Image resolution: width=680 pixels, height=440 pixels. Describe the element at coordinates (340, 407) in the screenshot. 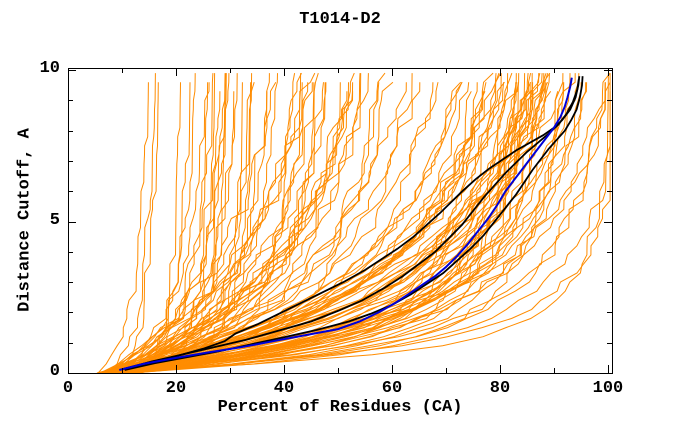

I see `x-axis-label: Percent of Residues (CA)` at that location.